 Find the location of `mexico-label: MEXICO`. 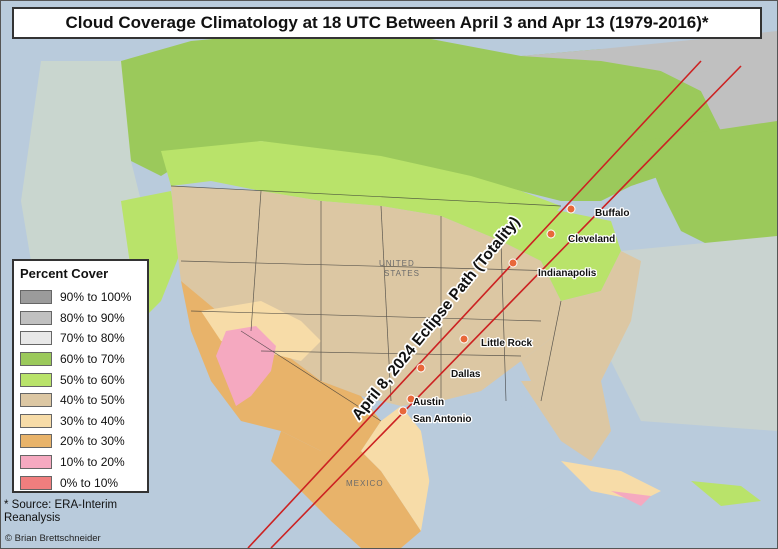

mexico-label: MEXICO is located at coordinates (365, 483).